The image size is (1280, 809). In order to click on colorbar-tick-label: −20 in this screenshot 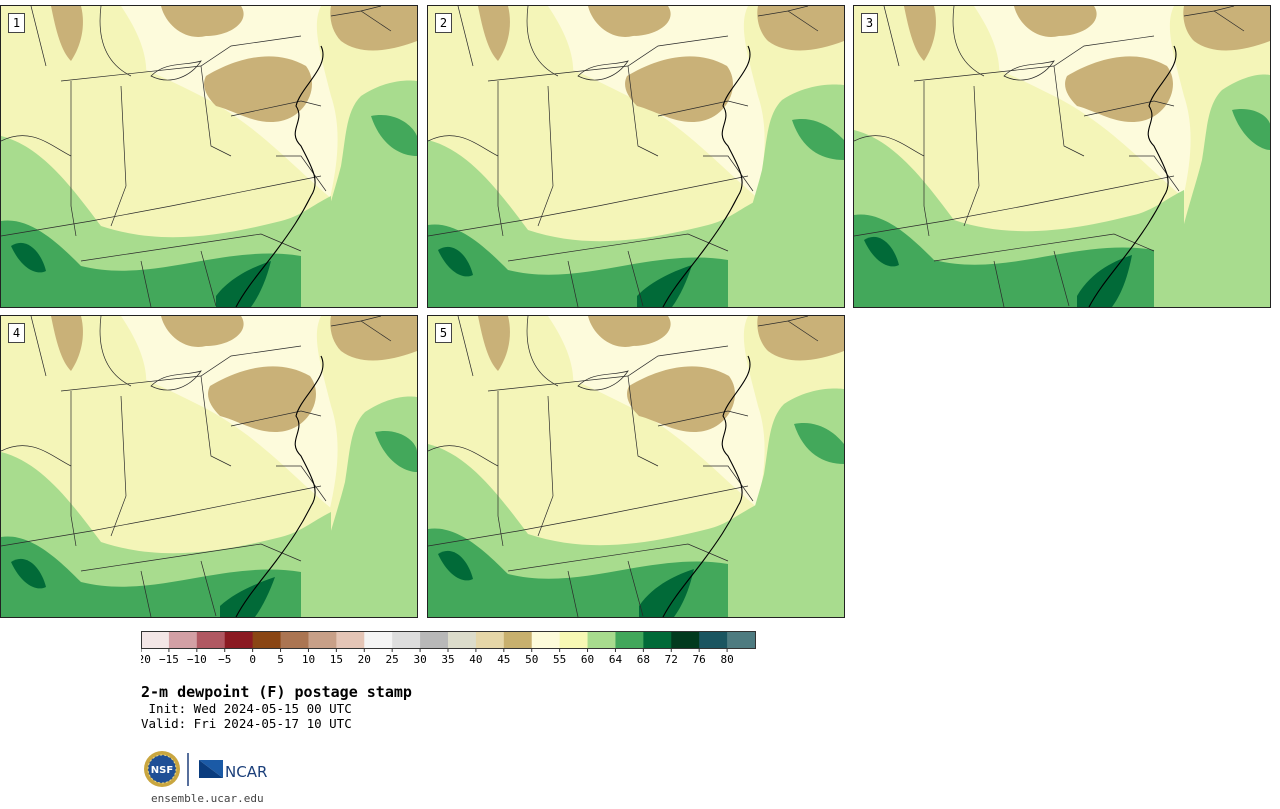, I will do `click(146, 659)`.